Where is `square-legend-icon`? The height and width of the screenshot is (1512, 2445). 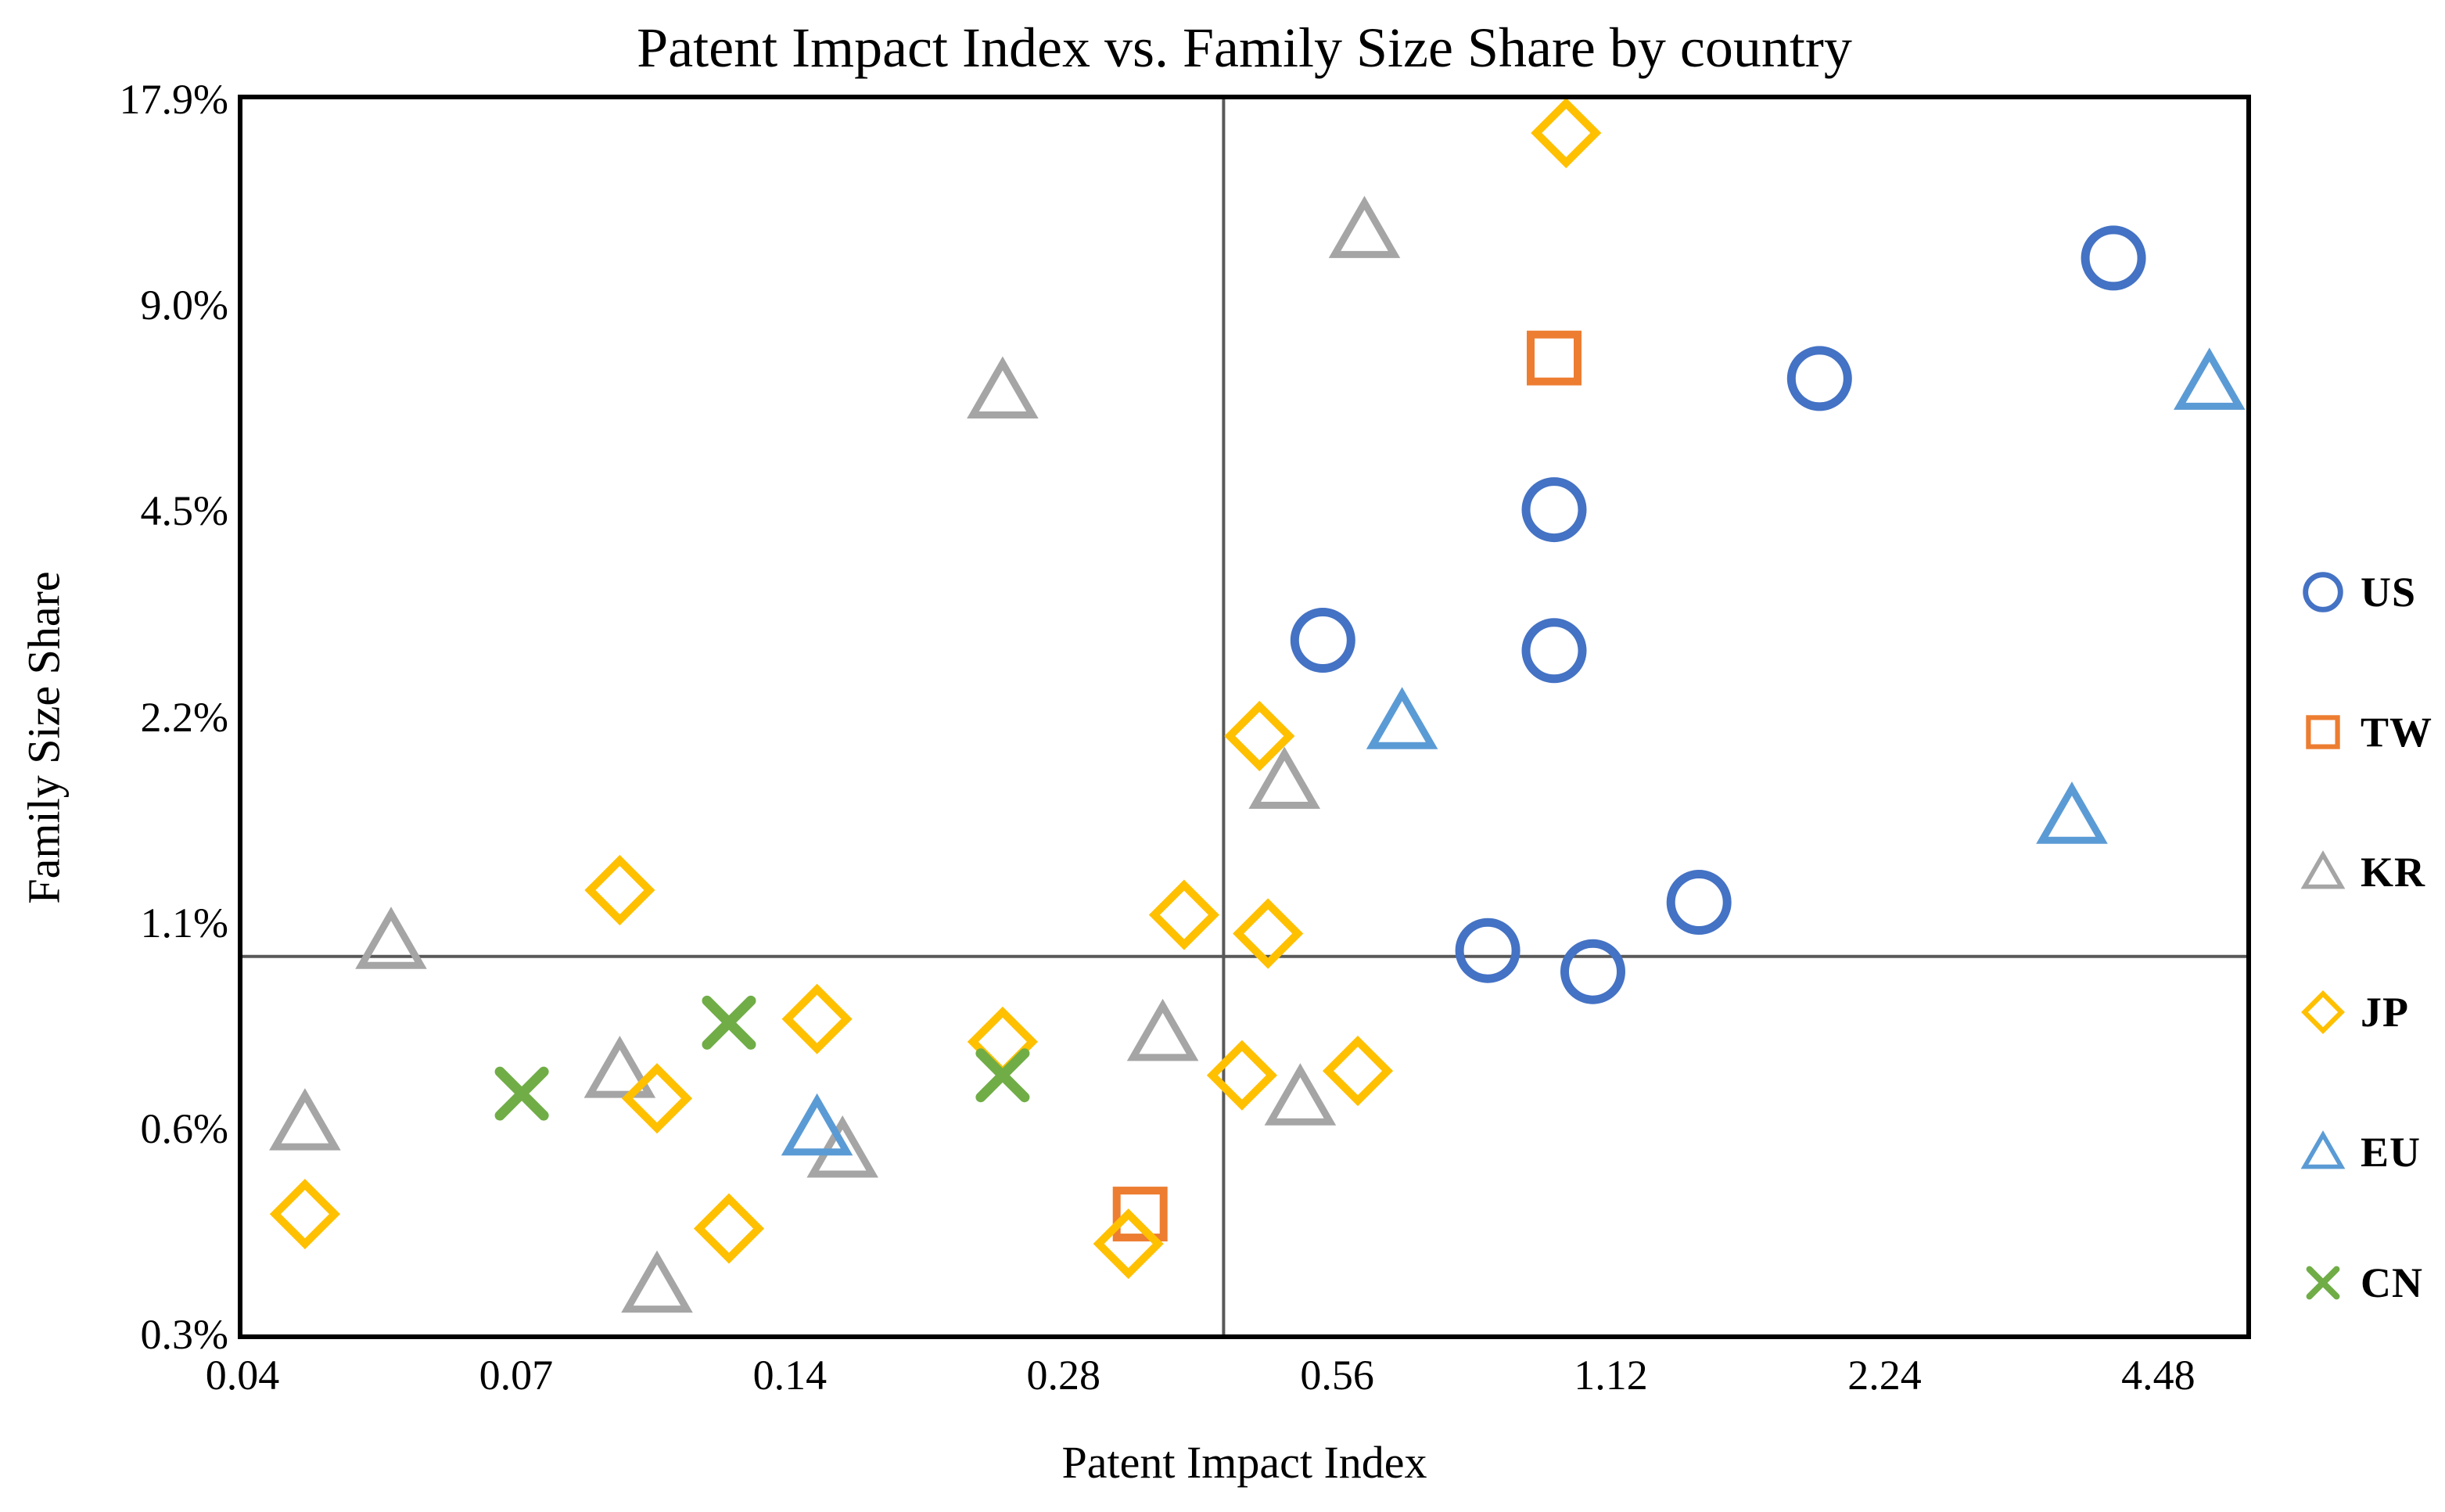
square-legend-icon is located at coordinates (2323, 732).